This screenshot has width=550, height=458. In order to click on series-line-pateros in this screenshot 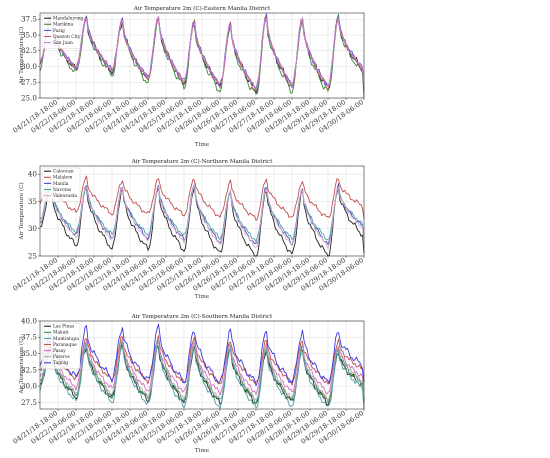, I will do `click(202, 370)`.